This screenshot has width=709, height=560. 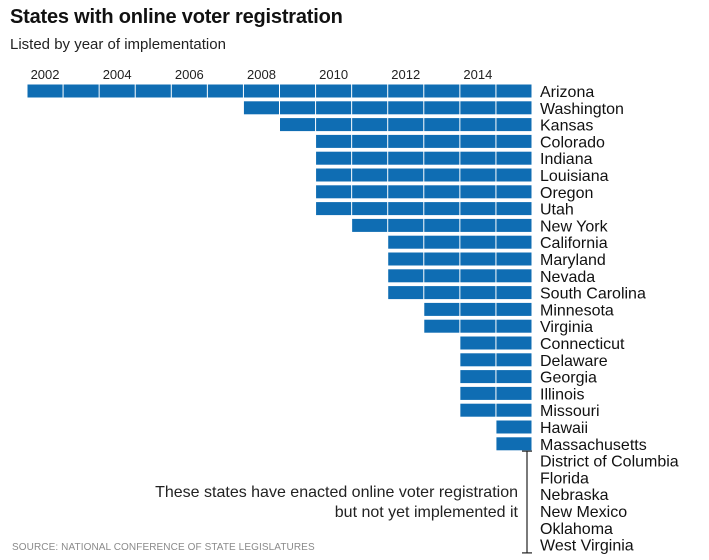 What do you see at coordinates (573, 260) in the screenshot?
I see `state-label-maryland: Maryland` at bounding box center [573, 260].